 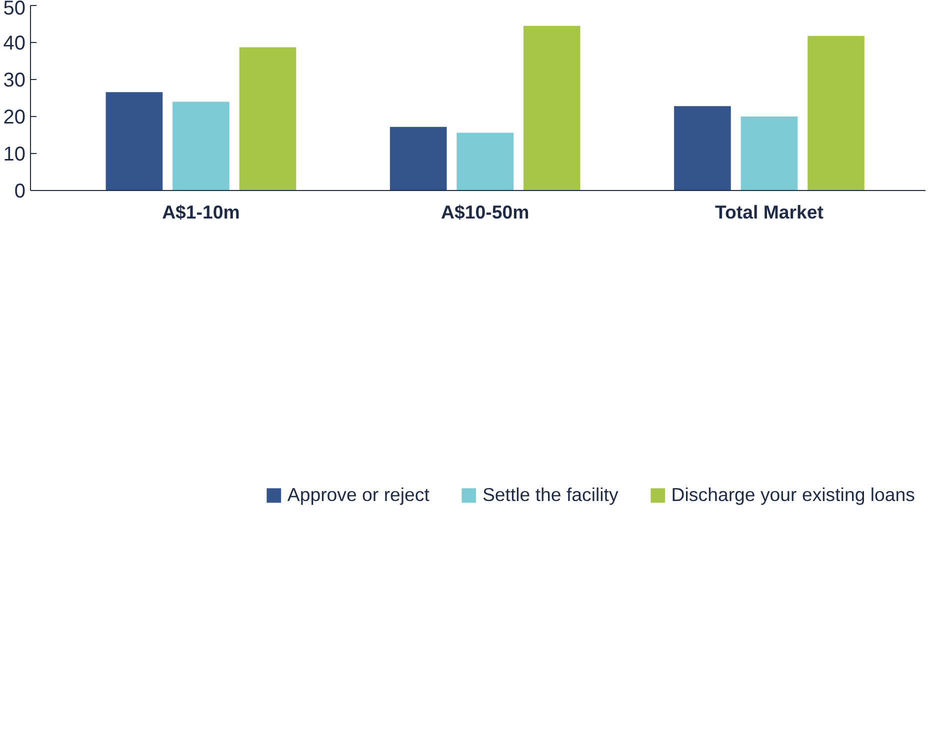 I want to click on y-tick-label: 40, so click(x=14, y=43).